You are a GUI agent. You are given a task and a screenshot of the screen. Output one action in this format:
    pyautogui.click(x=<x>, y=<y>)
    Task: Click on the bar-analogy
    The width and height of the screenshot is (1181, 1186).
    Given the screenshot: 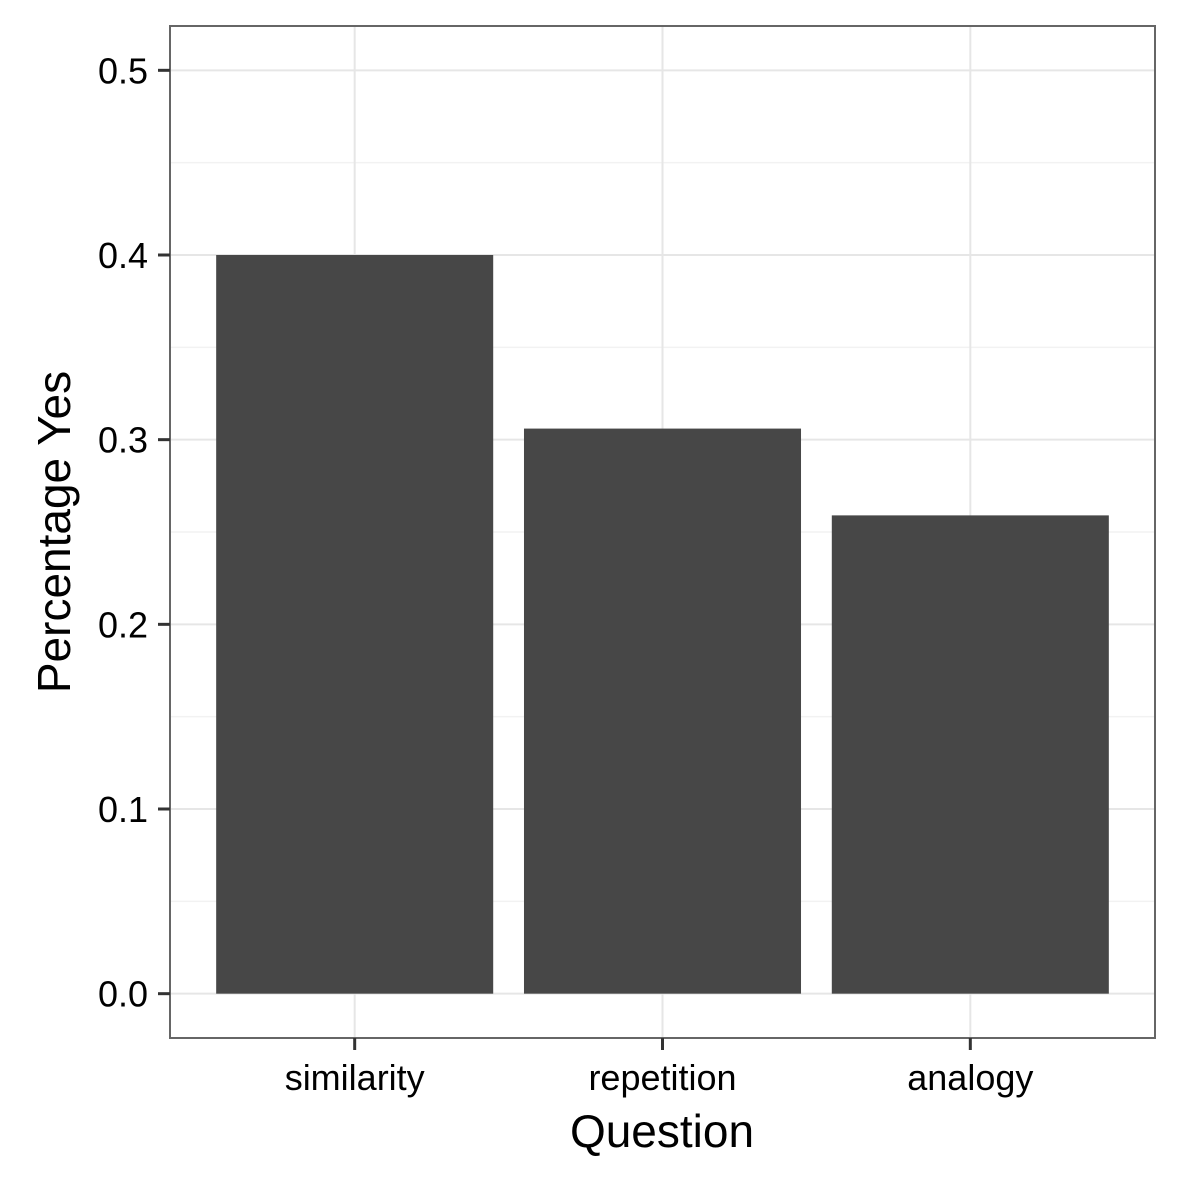 What is the action you would take?
    pyautogui.click(x=970, y=754)
    